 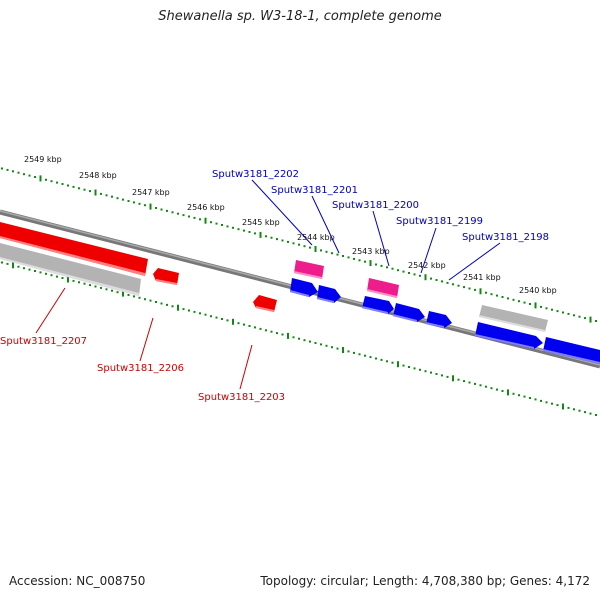 I want to click on ruler-label: 2545 kbp, so click(x=261, y=222).